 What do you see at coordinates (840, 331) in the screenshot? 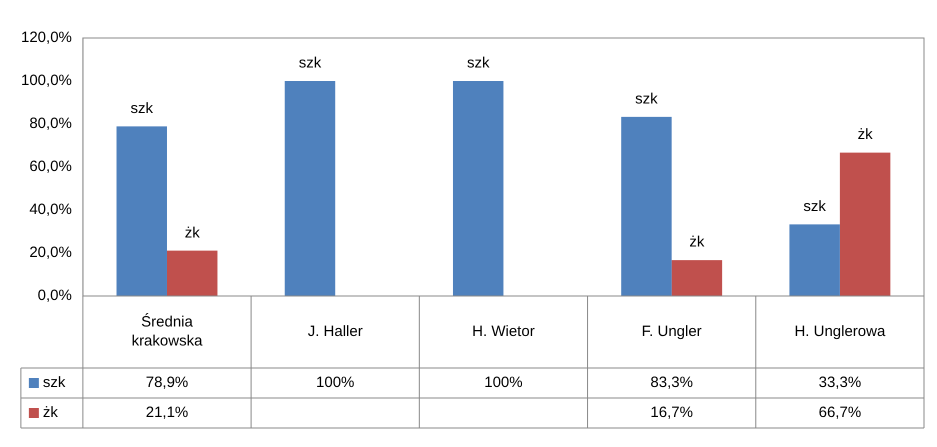
I see `x-tick-label: H. Unglerowa` at bounding box center [840, 331].